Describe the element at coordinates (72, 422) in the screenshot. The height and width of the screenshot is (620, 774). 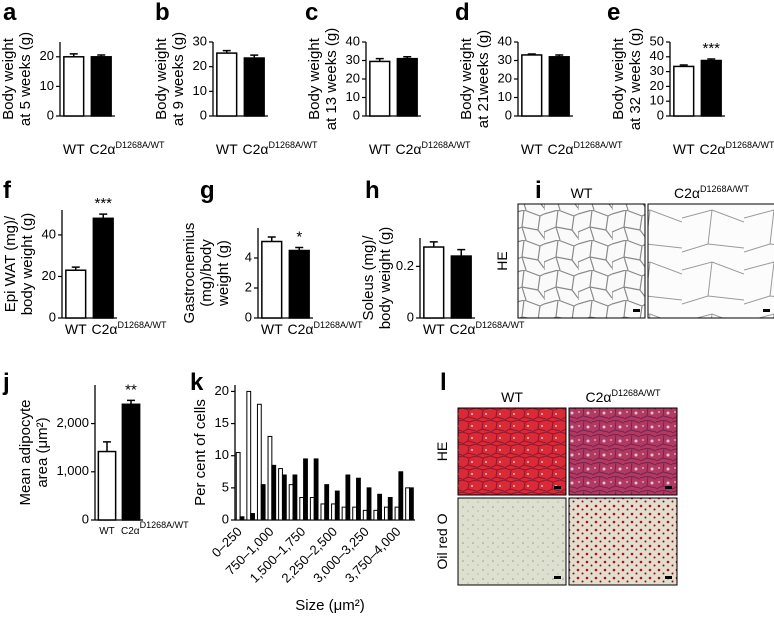
I see `y-tick-label: 2,000` at that location.